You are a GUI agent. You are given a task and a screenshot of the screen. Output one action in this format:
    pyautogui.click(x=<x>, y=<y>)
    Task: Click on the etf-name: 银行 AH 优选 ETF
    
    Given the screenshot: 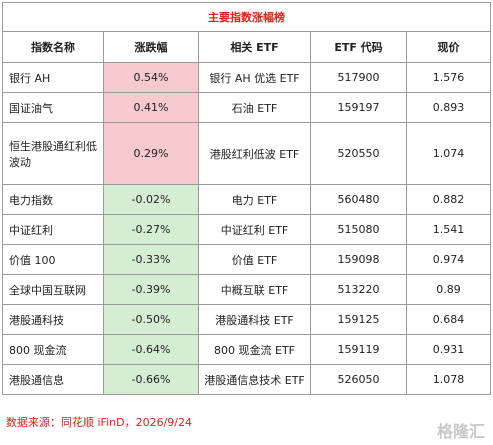 What is the action you would take?
    pyautogui.click(x=254, y=77)
    